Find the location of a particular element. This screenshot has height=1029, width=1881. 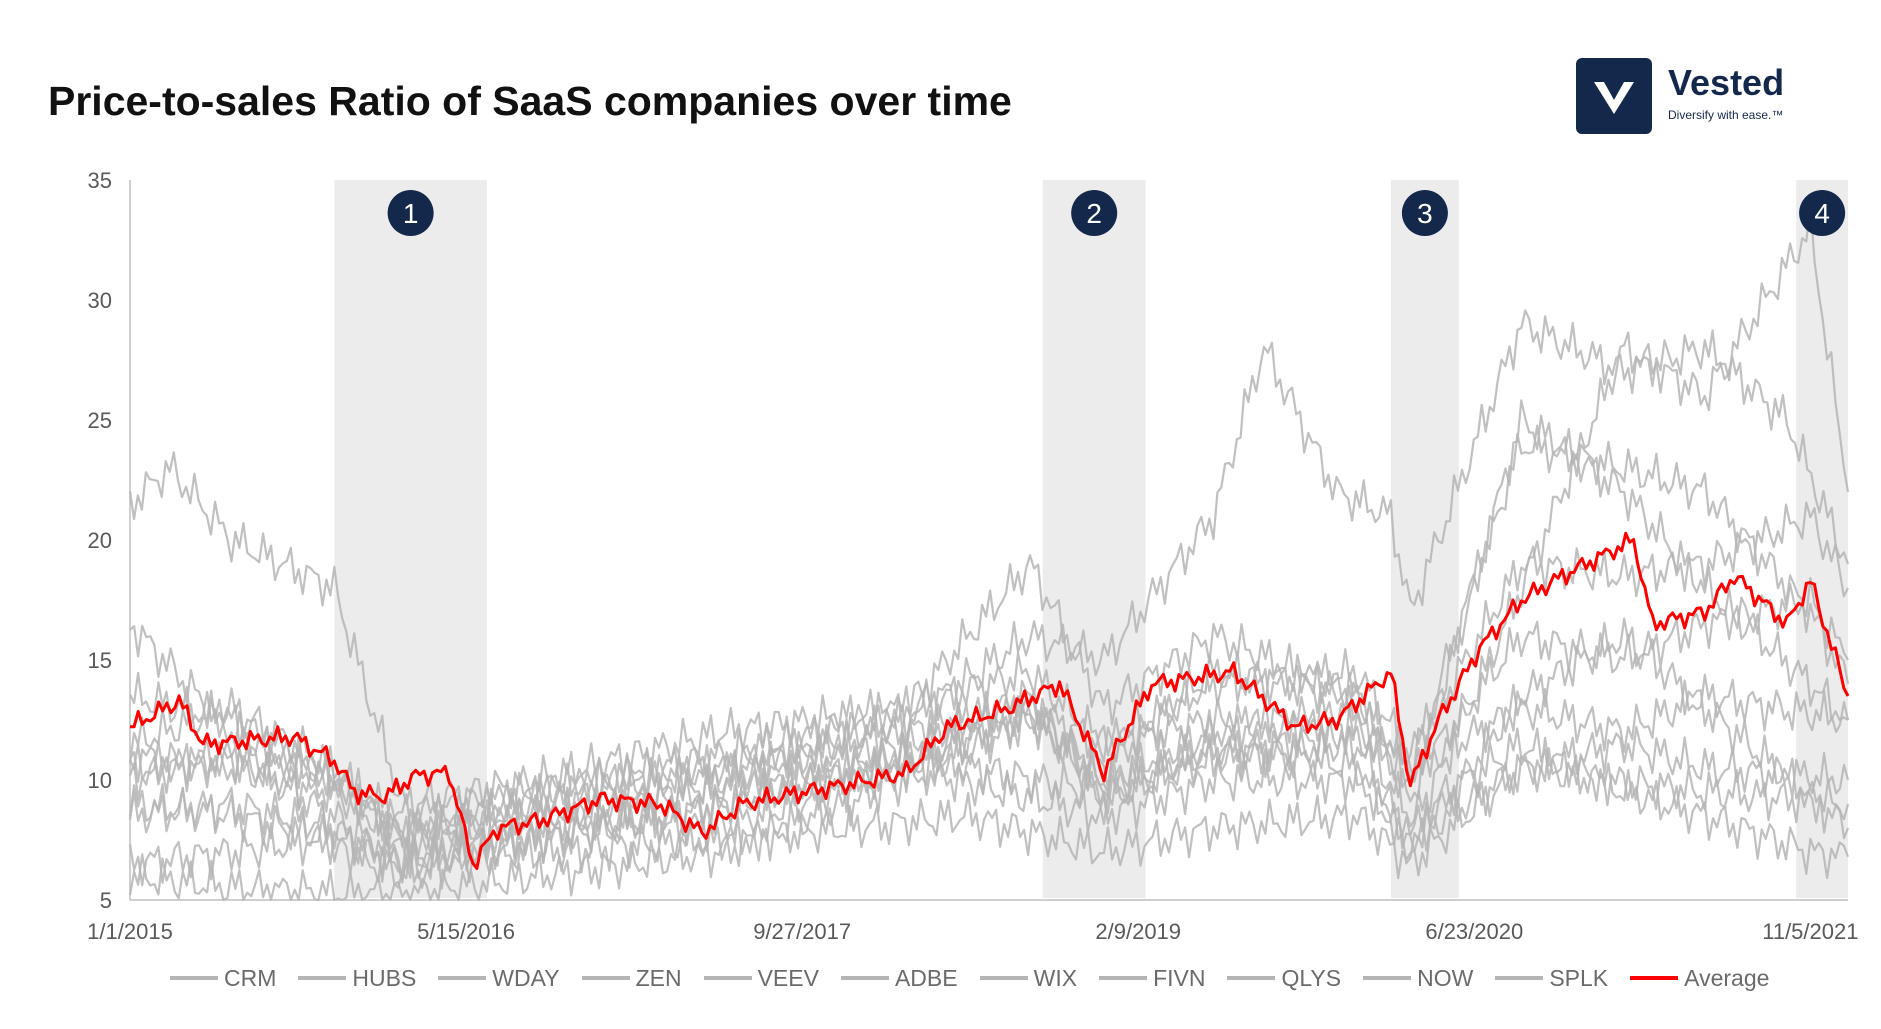

y-tick-label: 5 is located at coordinates (106, 900).